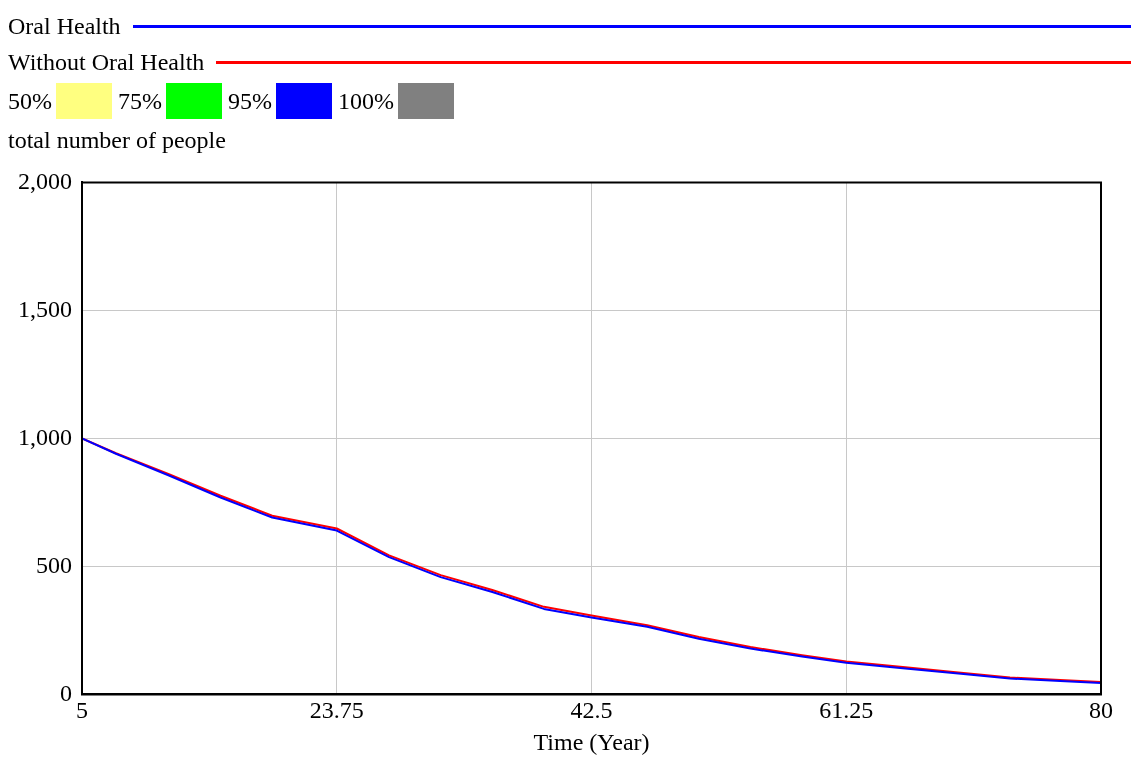  What do you see at coordinates (1101, 710) in the screenshot?
I see `x-tick-label: 80` at bounding box center [1101, 710].